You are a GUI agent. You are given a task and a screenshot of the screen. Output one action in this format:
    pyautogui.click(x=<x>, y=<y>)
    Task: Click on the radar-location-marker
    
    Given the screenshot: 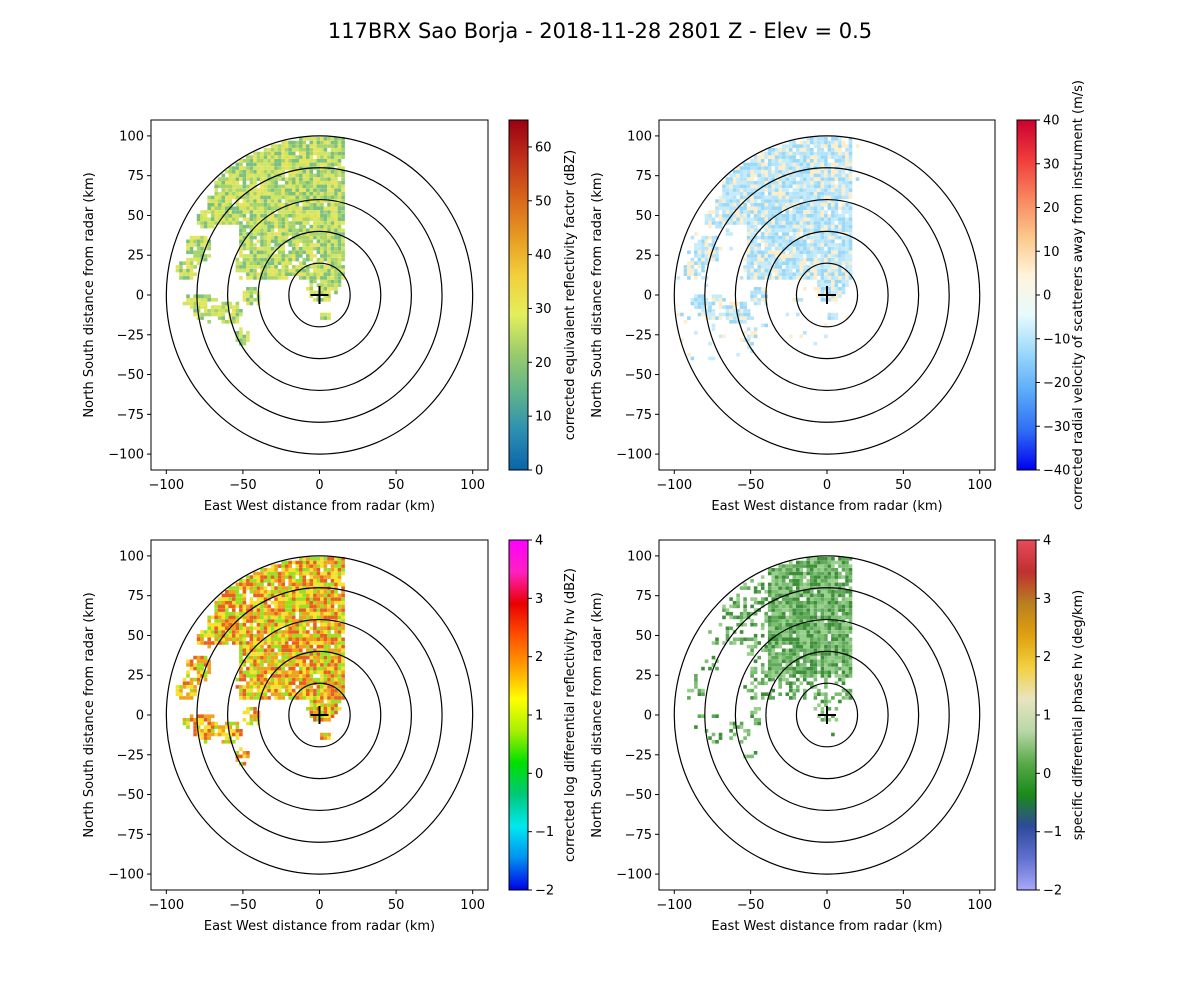 What is the action you would take?
    pyautogui.click(x=827, y=295)
    